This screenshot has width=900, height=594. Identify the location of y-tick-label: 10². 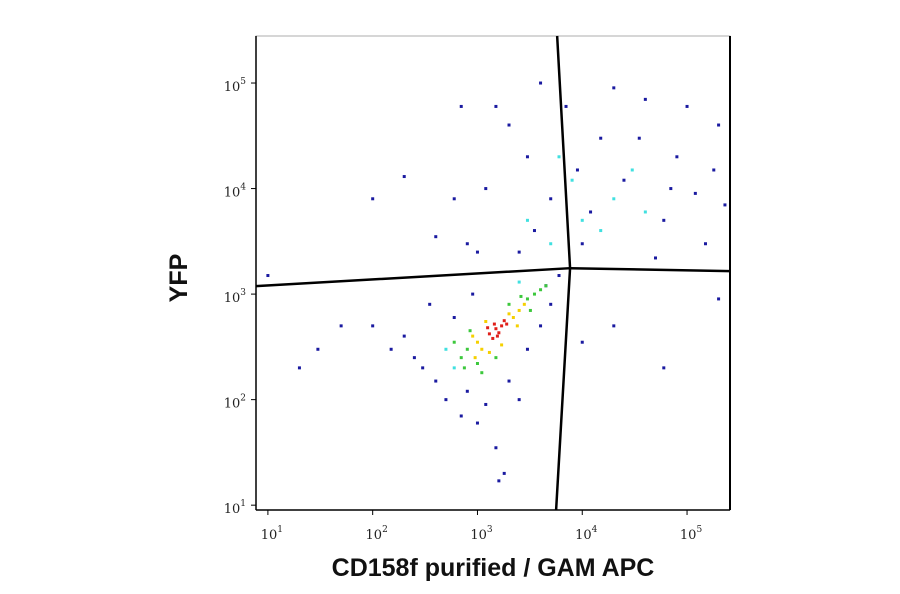
(235, 403).